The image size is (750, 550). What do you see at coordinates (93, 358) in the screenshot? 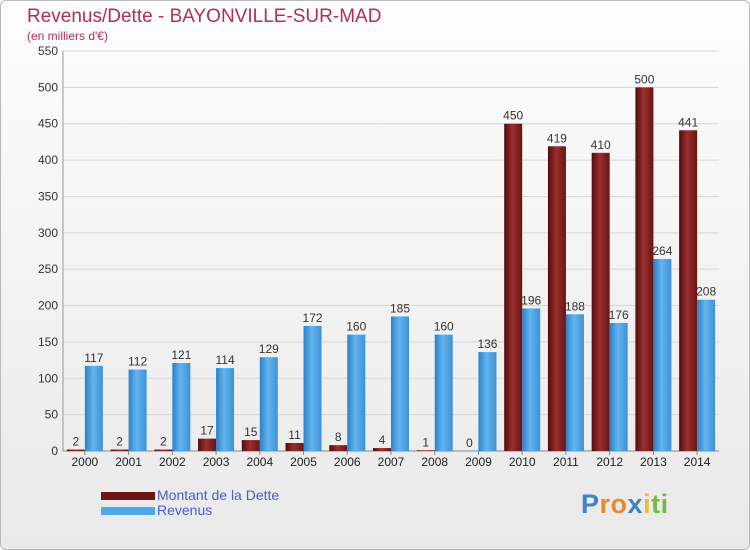
I see `data-label-revenus-2000: 117` at bounding box center [93, 358].